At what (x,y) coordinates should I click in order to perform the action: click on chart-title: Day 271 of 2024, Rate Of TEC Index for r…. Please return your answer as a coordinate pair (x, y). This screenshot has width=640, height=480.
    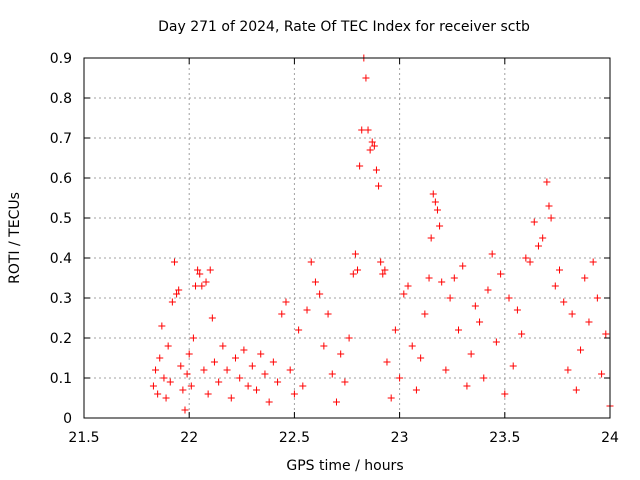
    Looking at the image, I should click on (344, 27).